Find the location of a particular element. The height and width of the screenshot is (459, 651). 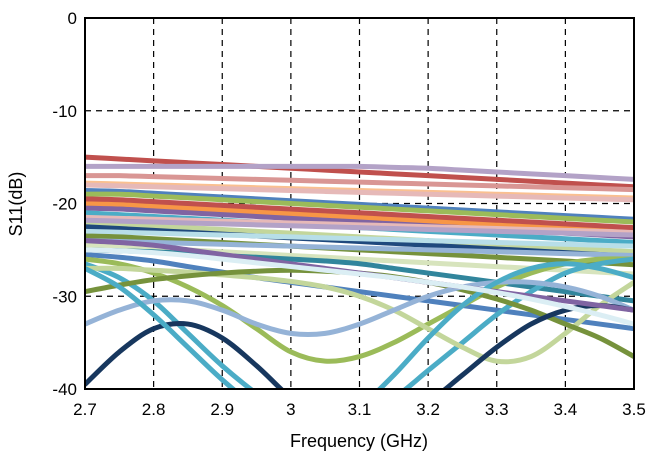

y-tick-label: -40 is located at coordinates (64, 389).